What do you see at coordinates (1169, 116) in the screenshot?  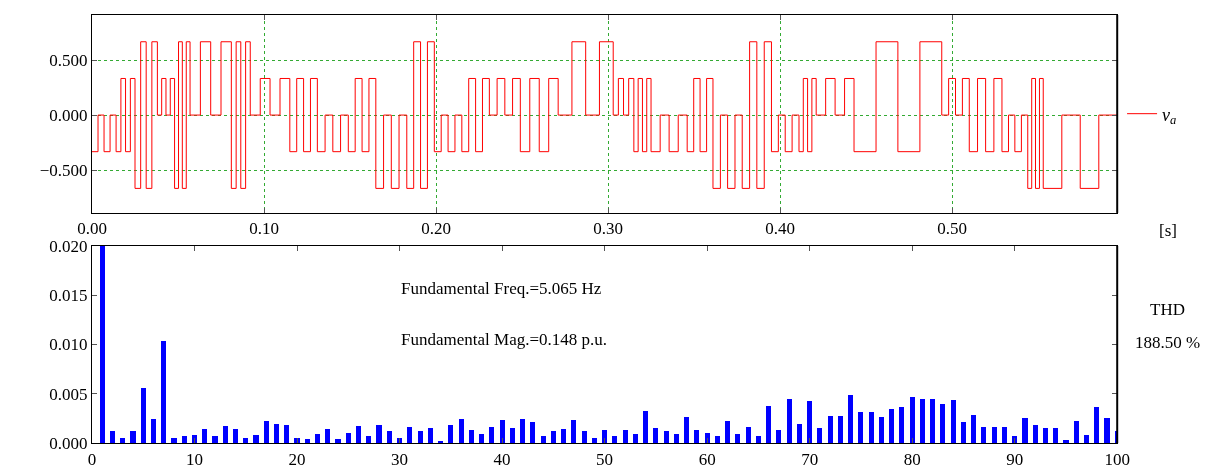 I see `legend-label: v$_{a}$` at bounding box center [1169, 116].